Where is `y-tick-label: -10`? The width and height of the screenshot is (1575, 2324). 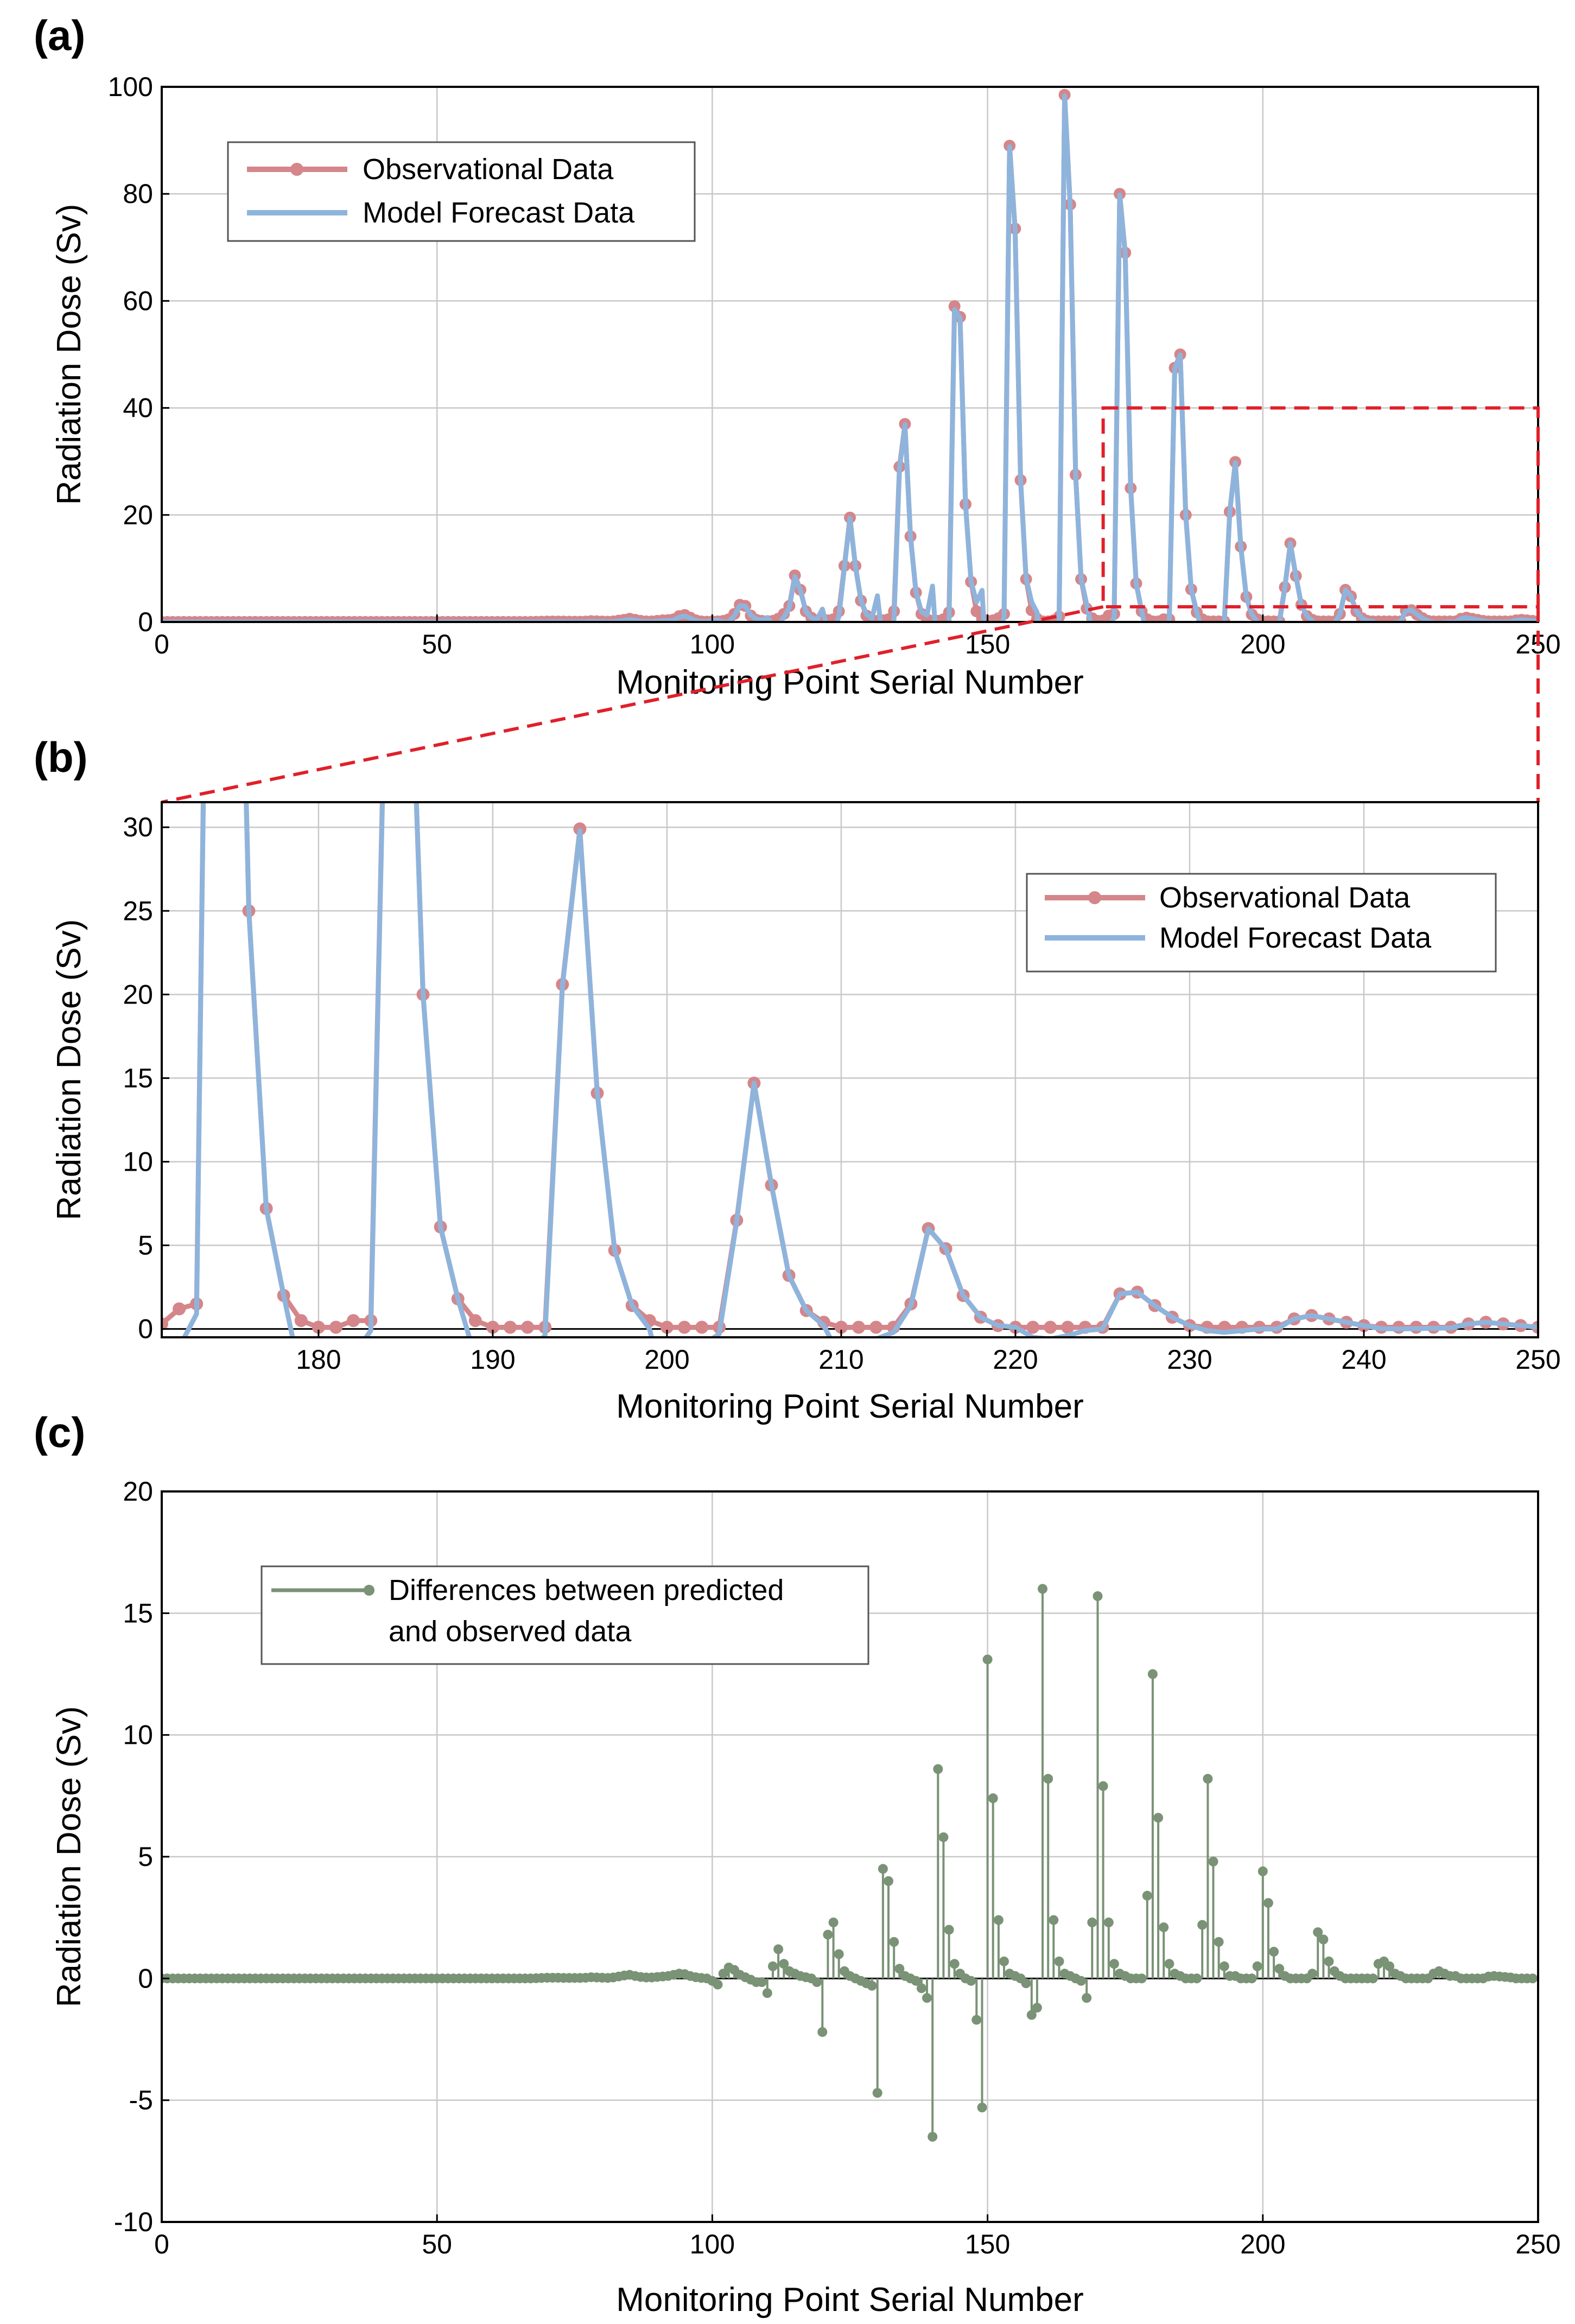
y-tick-label: -10 is located at coordinates (133, 2222).